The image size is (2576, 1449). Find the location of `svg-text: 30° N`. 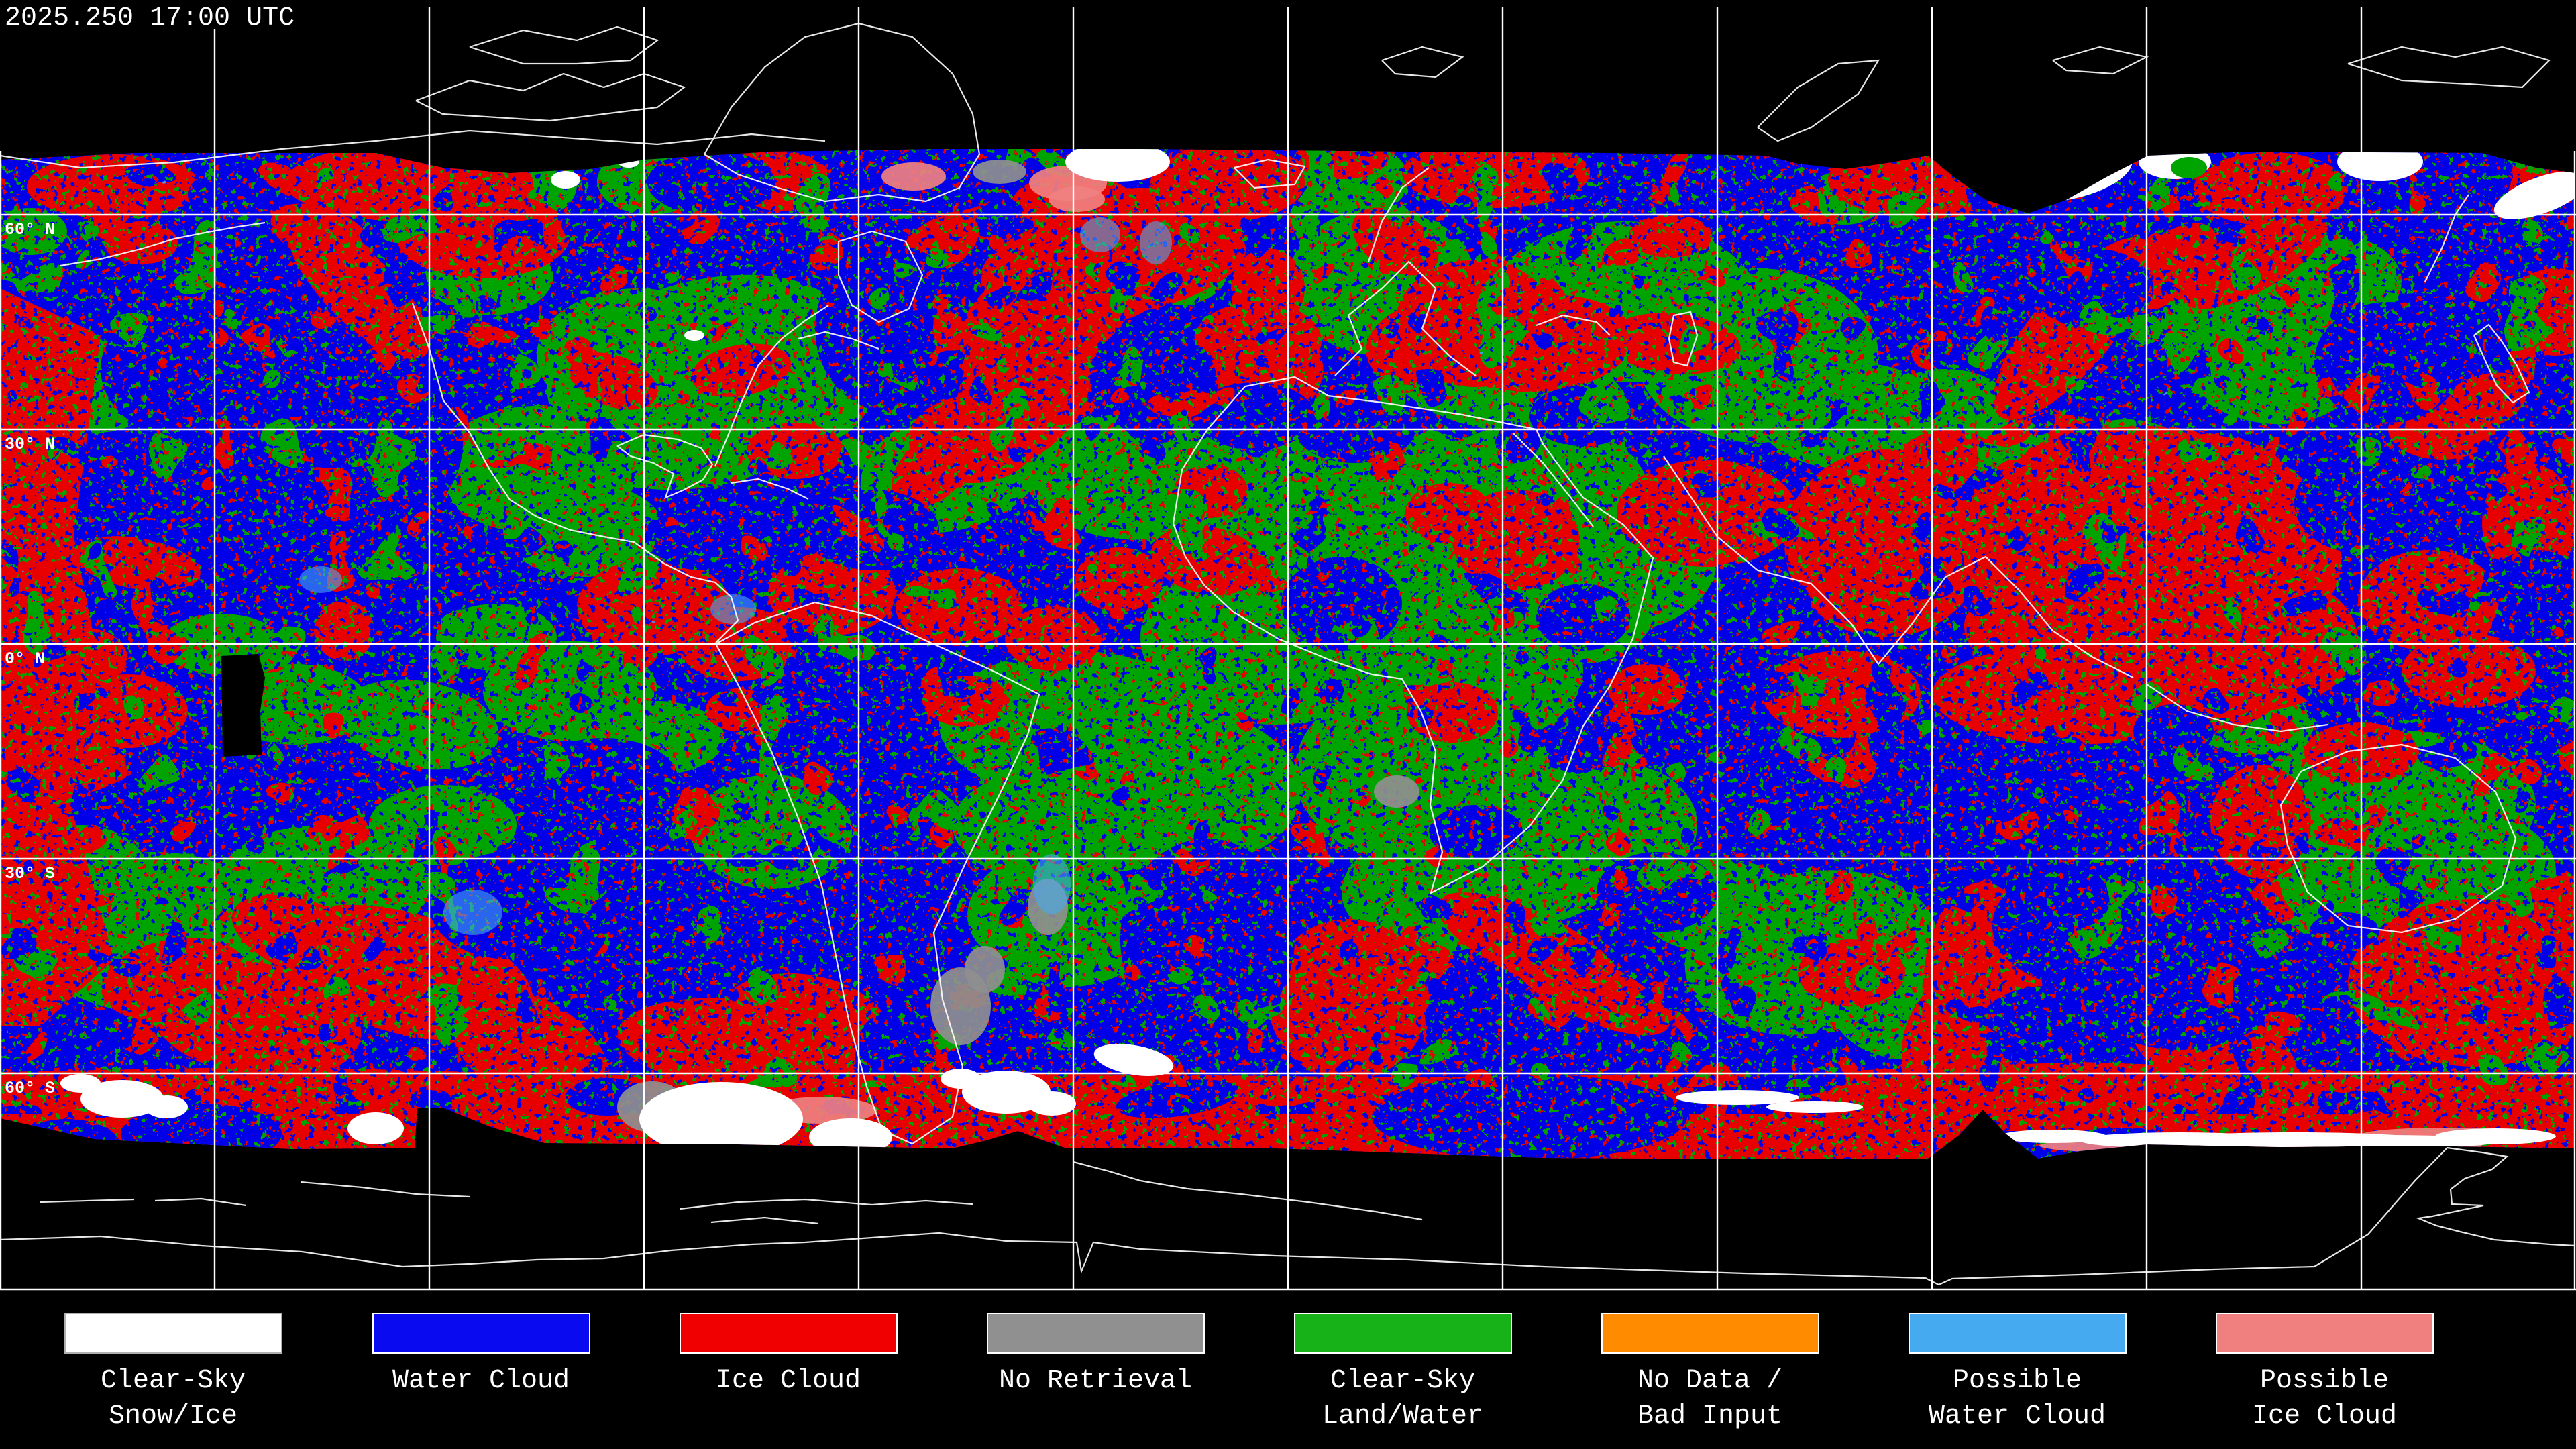

svg-text: 30° N is located at coordinates (30, 444).